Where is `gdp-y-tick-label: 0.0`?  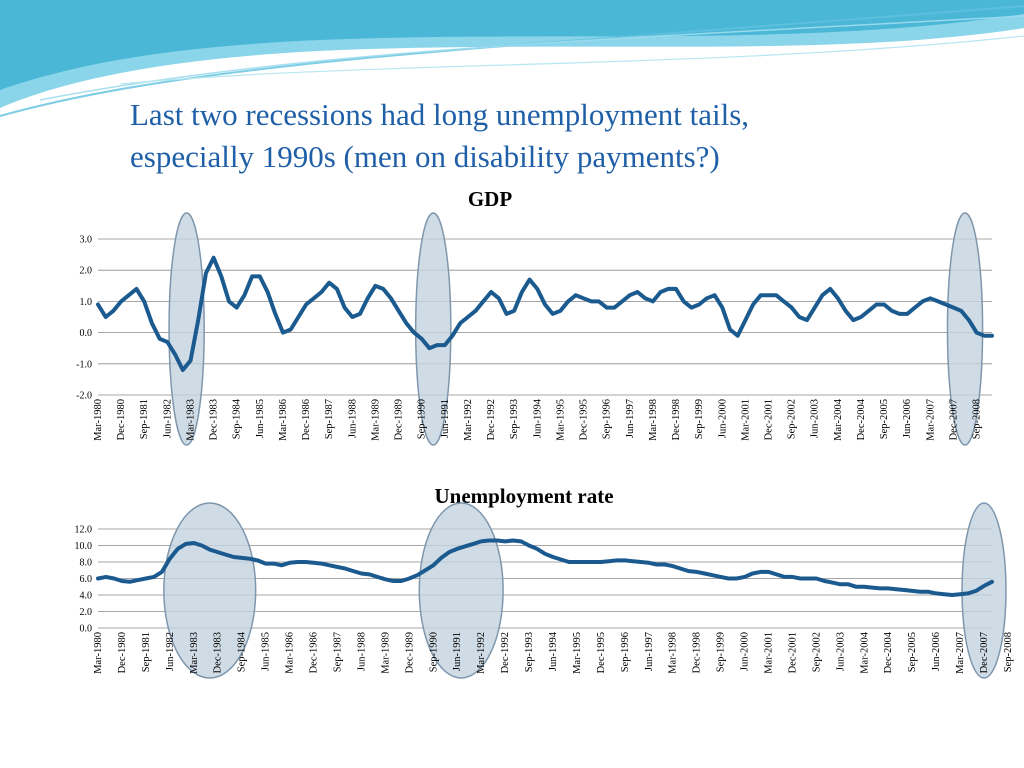 gdp-y-tick-label: 0.0 is located at coordinates (86, 333).